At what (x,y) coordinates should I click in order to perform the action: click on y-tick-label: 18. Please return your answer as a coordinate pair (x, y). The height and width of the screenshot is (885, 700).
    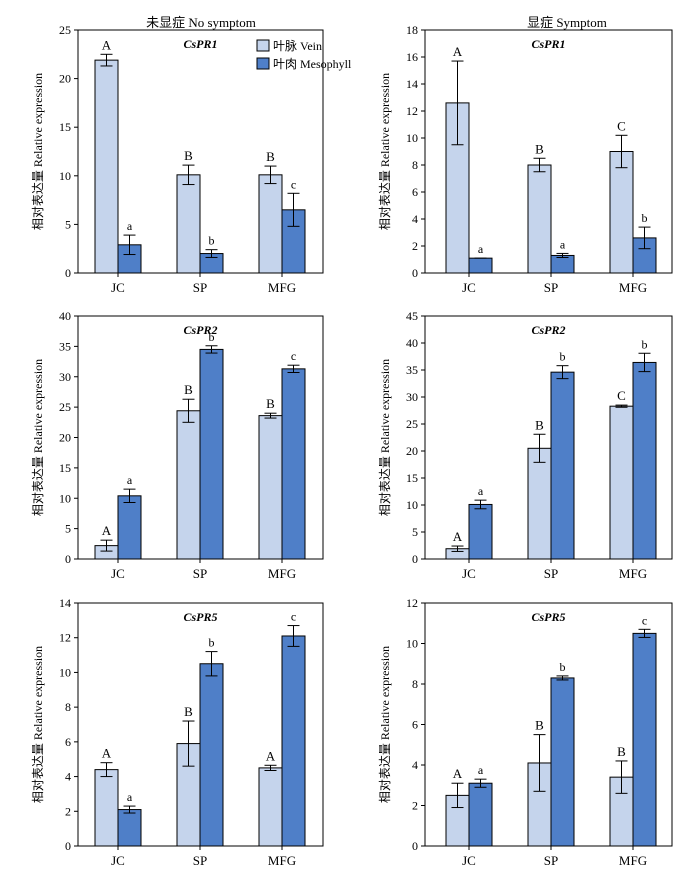
    Looking at the image, I should click on (412, 30).